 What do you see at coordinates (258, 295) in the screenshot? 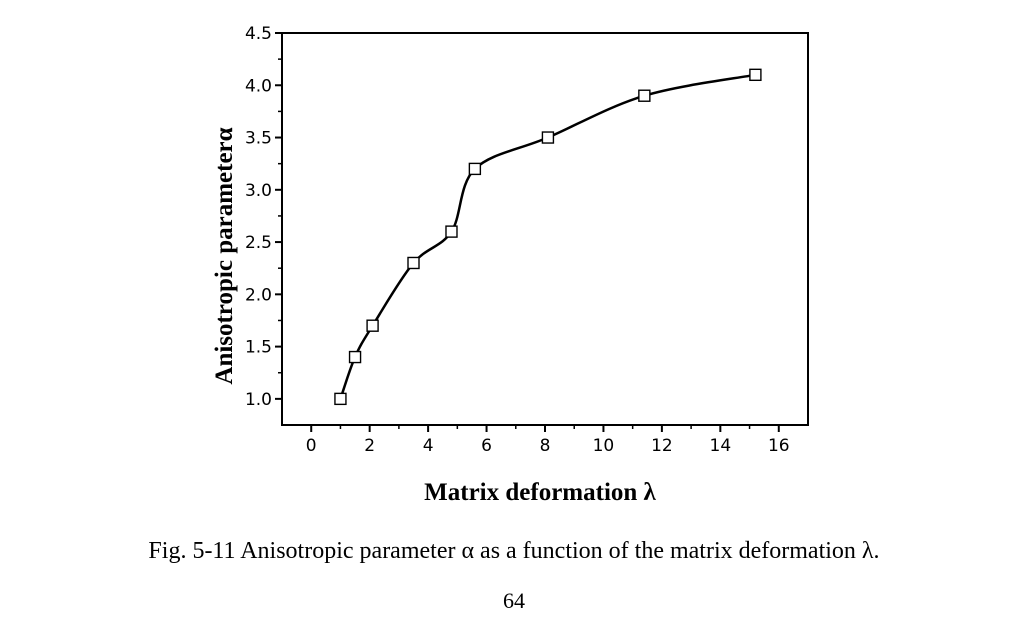
I see `y-tick-label: 2.0` at bounding box center [258, 295].